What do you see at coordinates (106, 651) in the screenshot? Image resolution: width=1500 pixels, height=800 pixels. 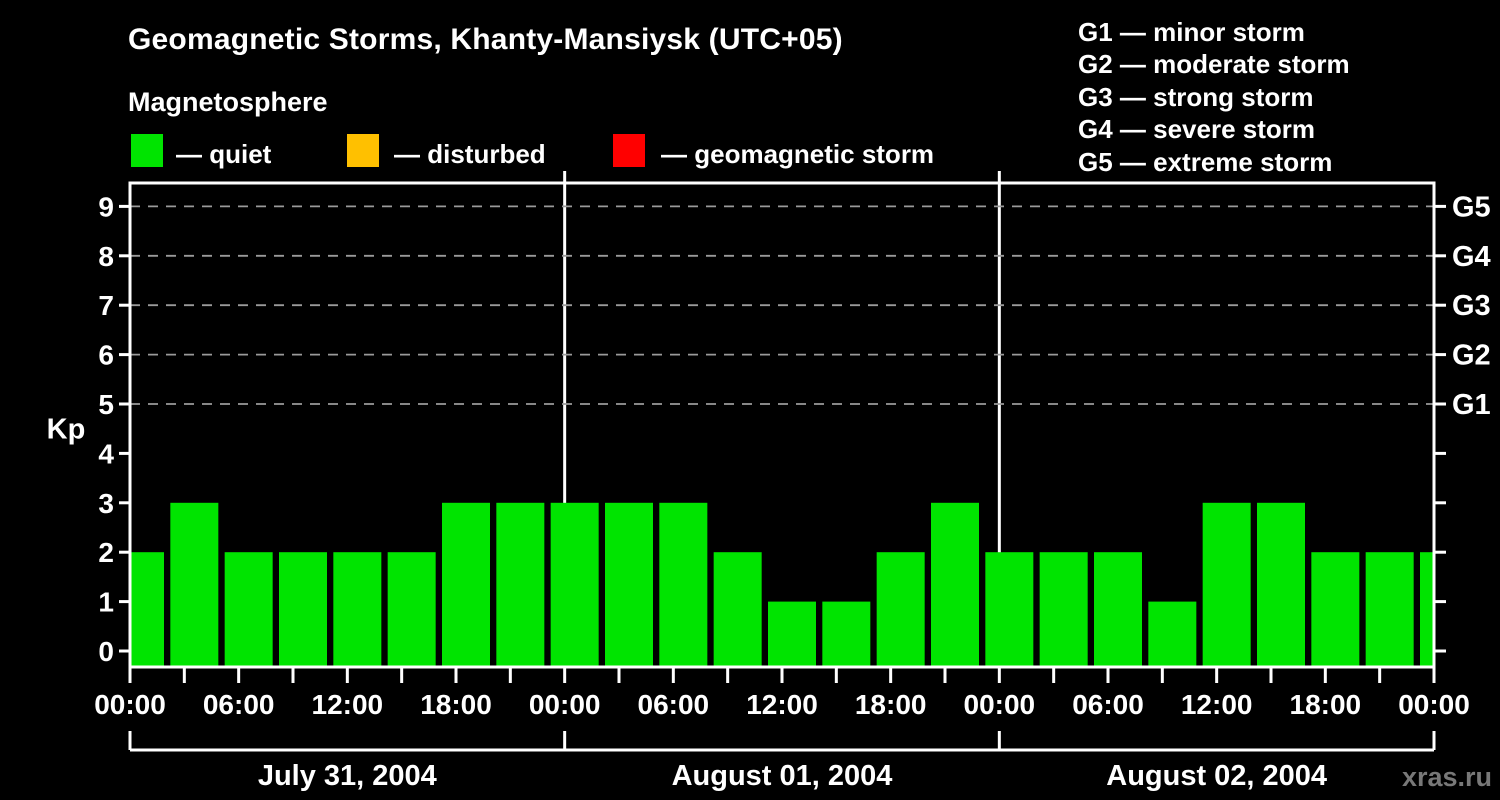 I see `y-axis-label: 0` at bounding box center [106, 651].